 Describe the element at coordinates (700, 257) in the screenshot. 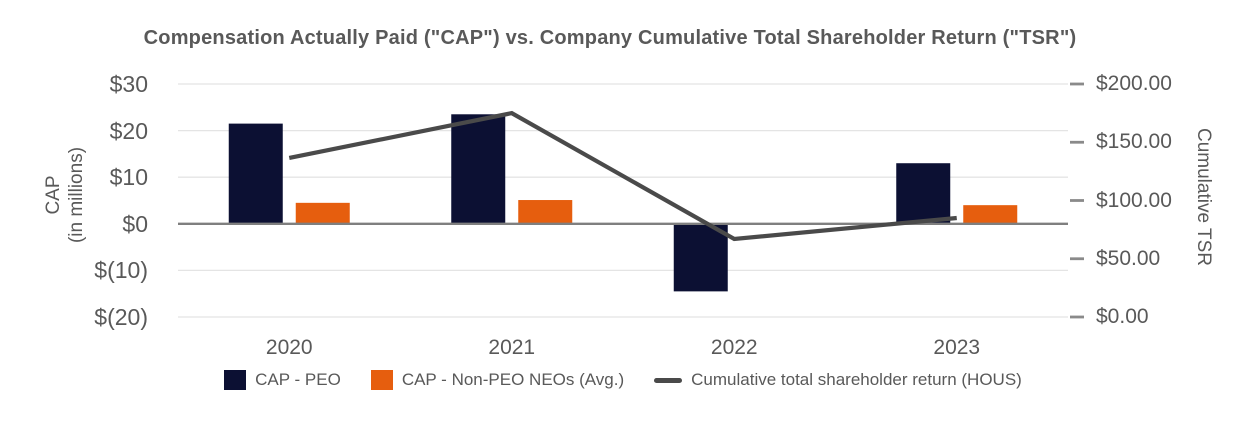

I see `bar-peo-2022` at that location.